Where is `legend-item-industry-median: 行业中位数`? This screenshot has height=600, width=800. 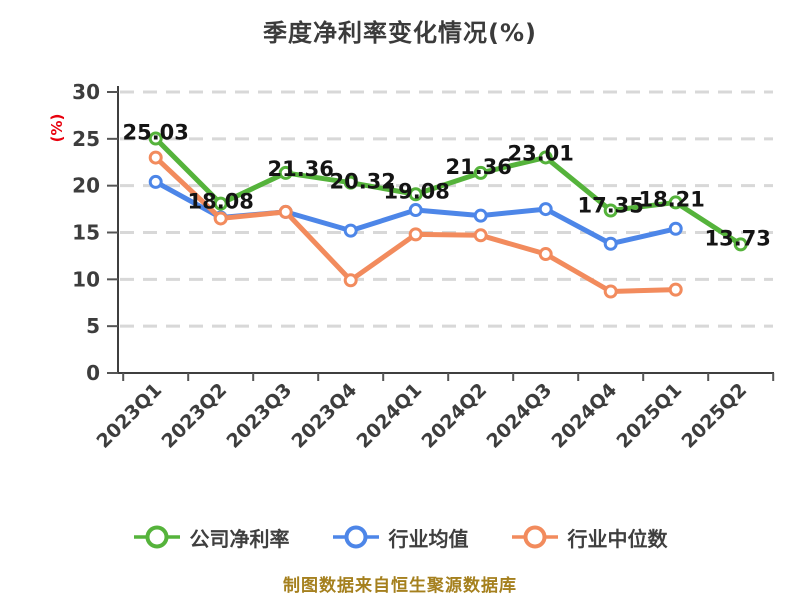
legend-item-industry-median: 行业中位数 is located at coordinates (589, 537).